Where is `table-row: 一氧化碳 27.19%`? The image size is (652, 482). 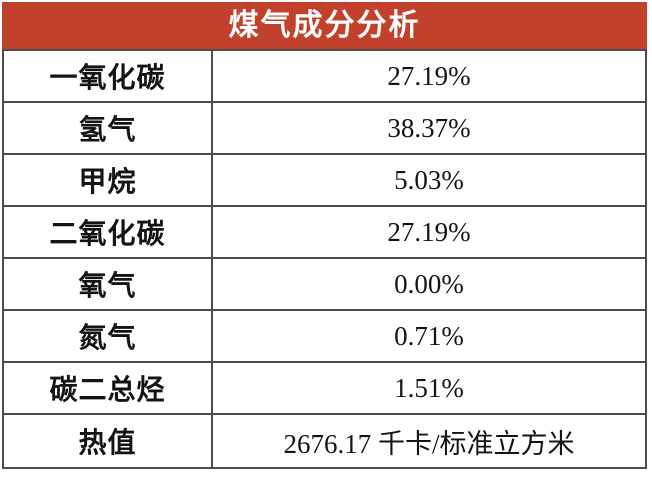 table-row: 一氧化碳 27.19% is located at coordinates (324, 76).